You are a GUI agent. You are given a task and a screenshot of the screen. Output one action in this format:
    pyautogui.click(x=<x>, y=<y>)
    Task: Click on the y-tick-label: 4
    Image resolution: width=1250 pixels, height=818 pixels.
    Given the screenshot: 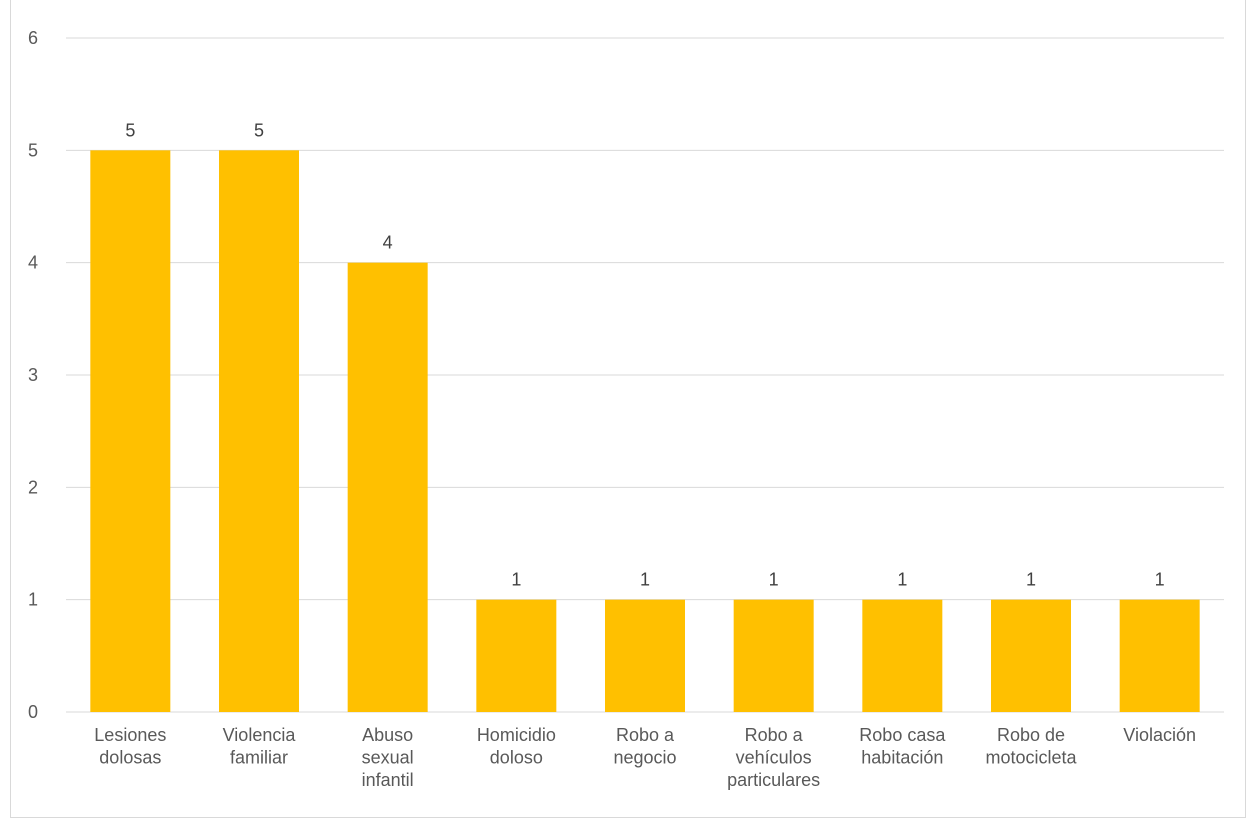 What is the action you would take?
    pyautogui.click(x=33, y=263)
    